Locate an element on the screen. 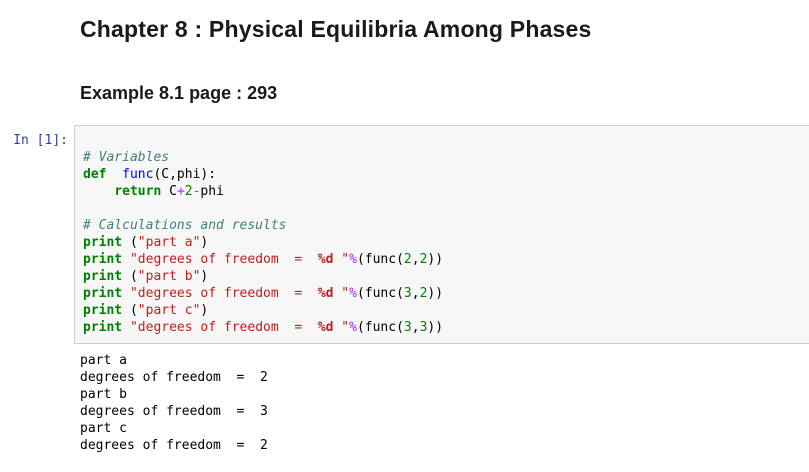 The image size is (809, 472). code-token: - is located at coordinates (196, 192).